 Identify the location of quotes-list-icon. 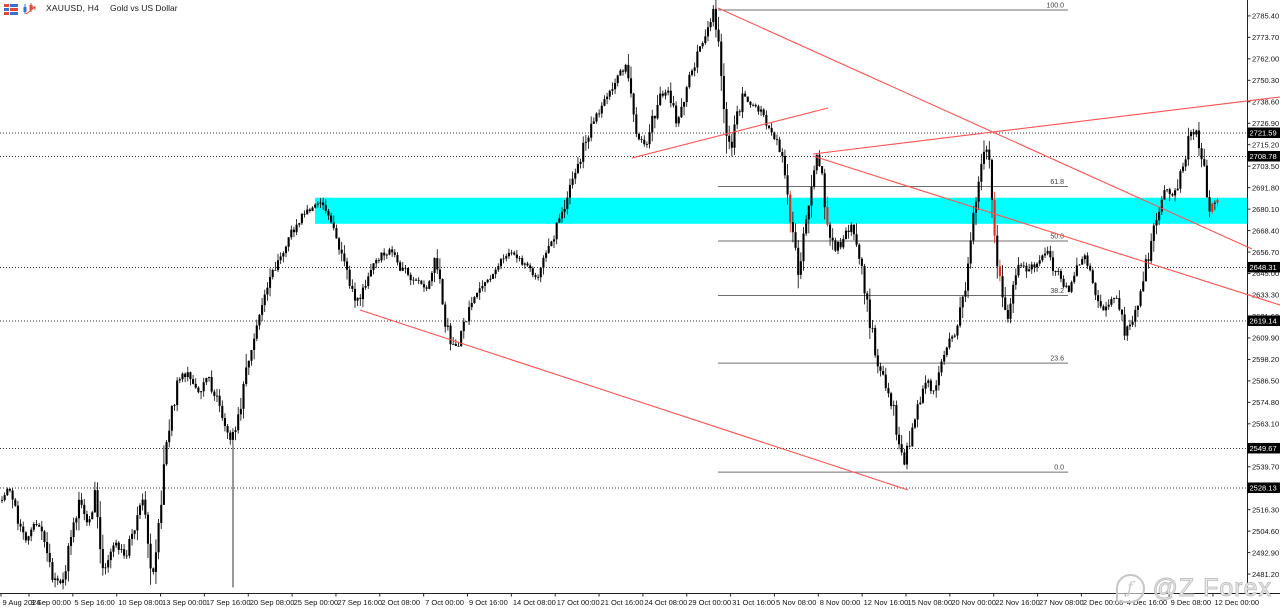
(11, 8).